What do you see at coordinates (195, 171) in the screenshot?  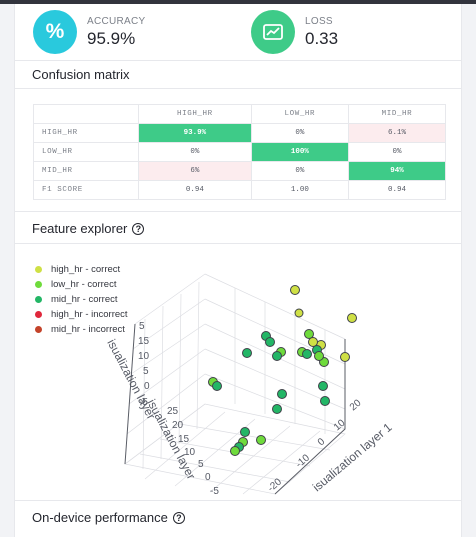 I see `table-cell: 6%` at bounding box center [195, 171].